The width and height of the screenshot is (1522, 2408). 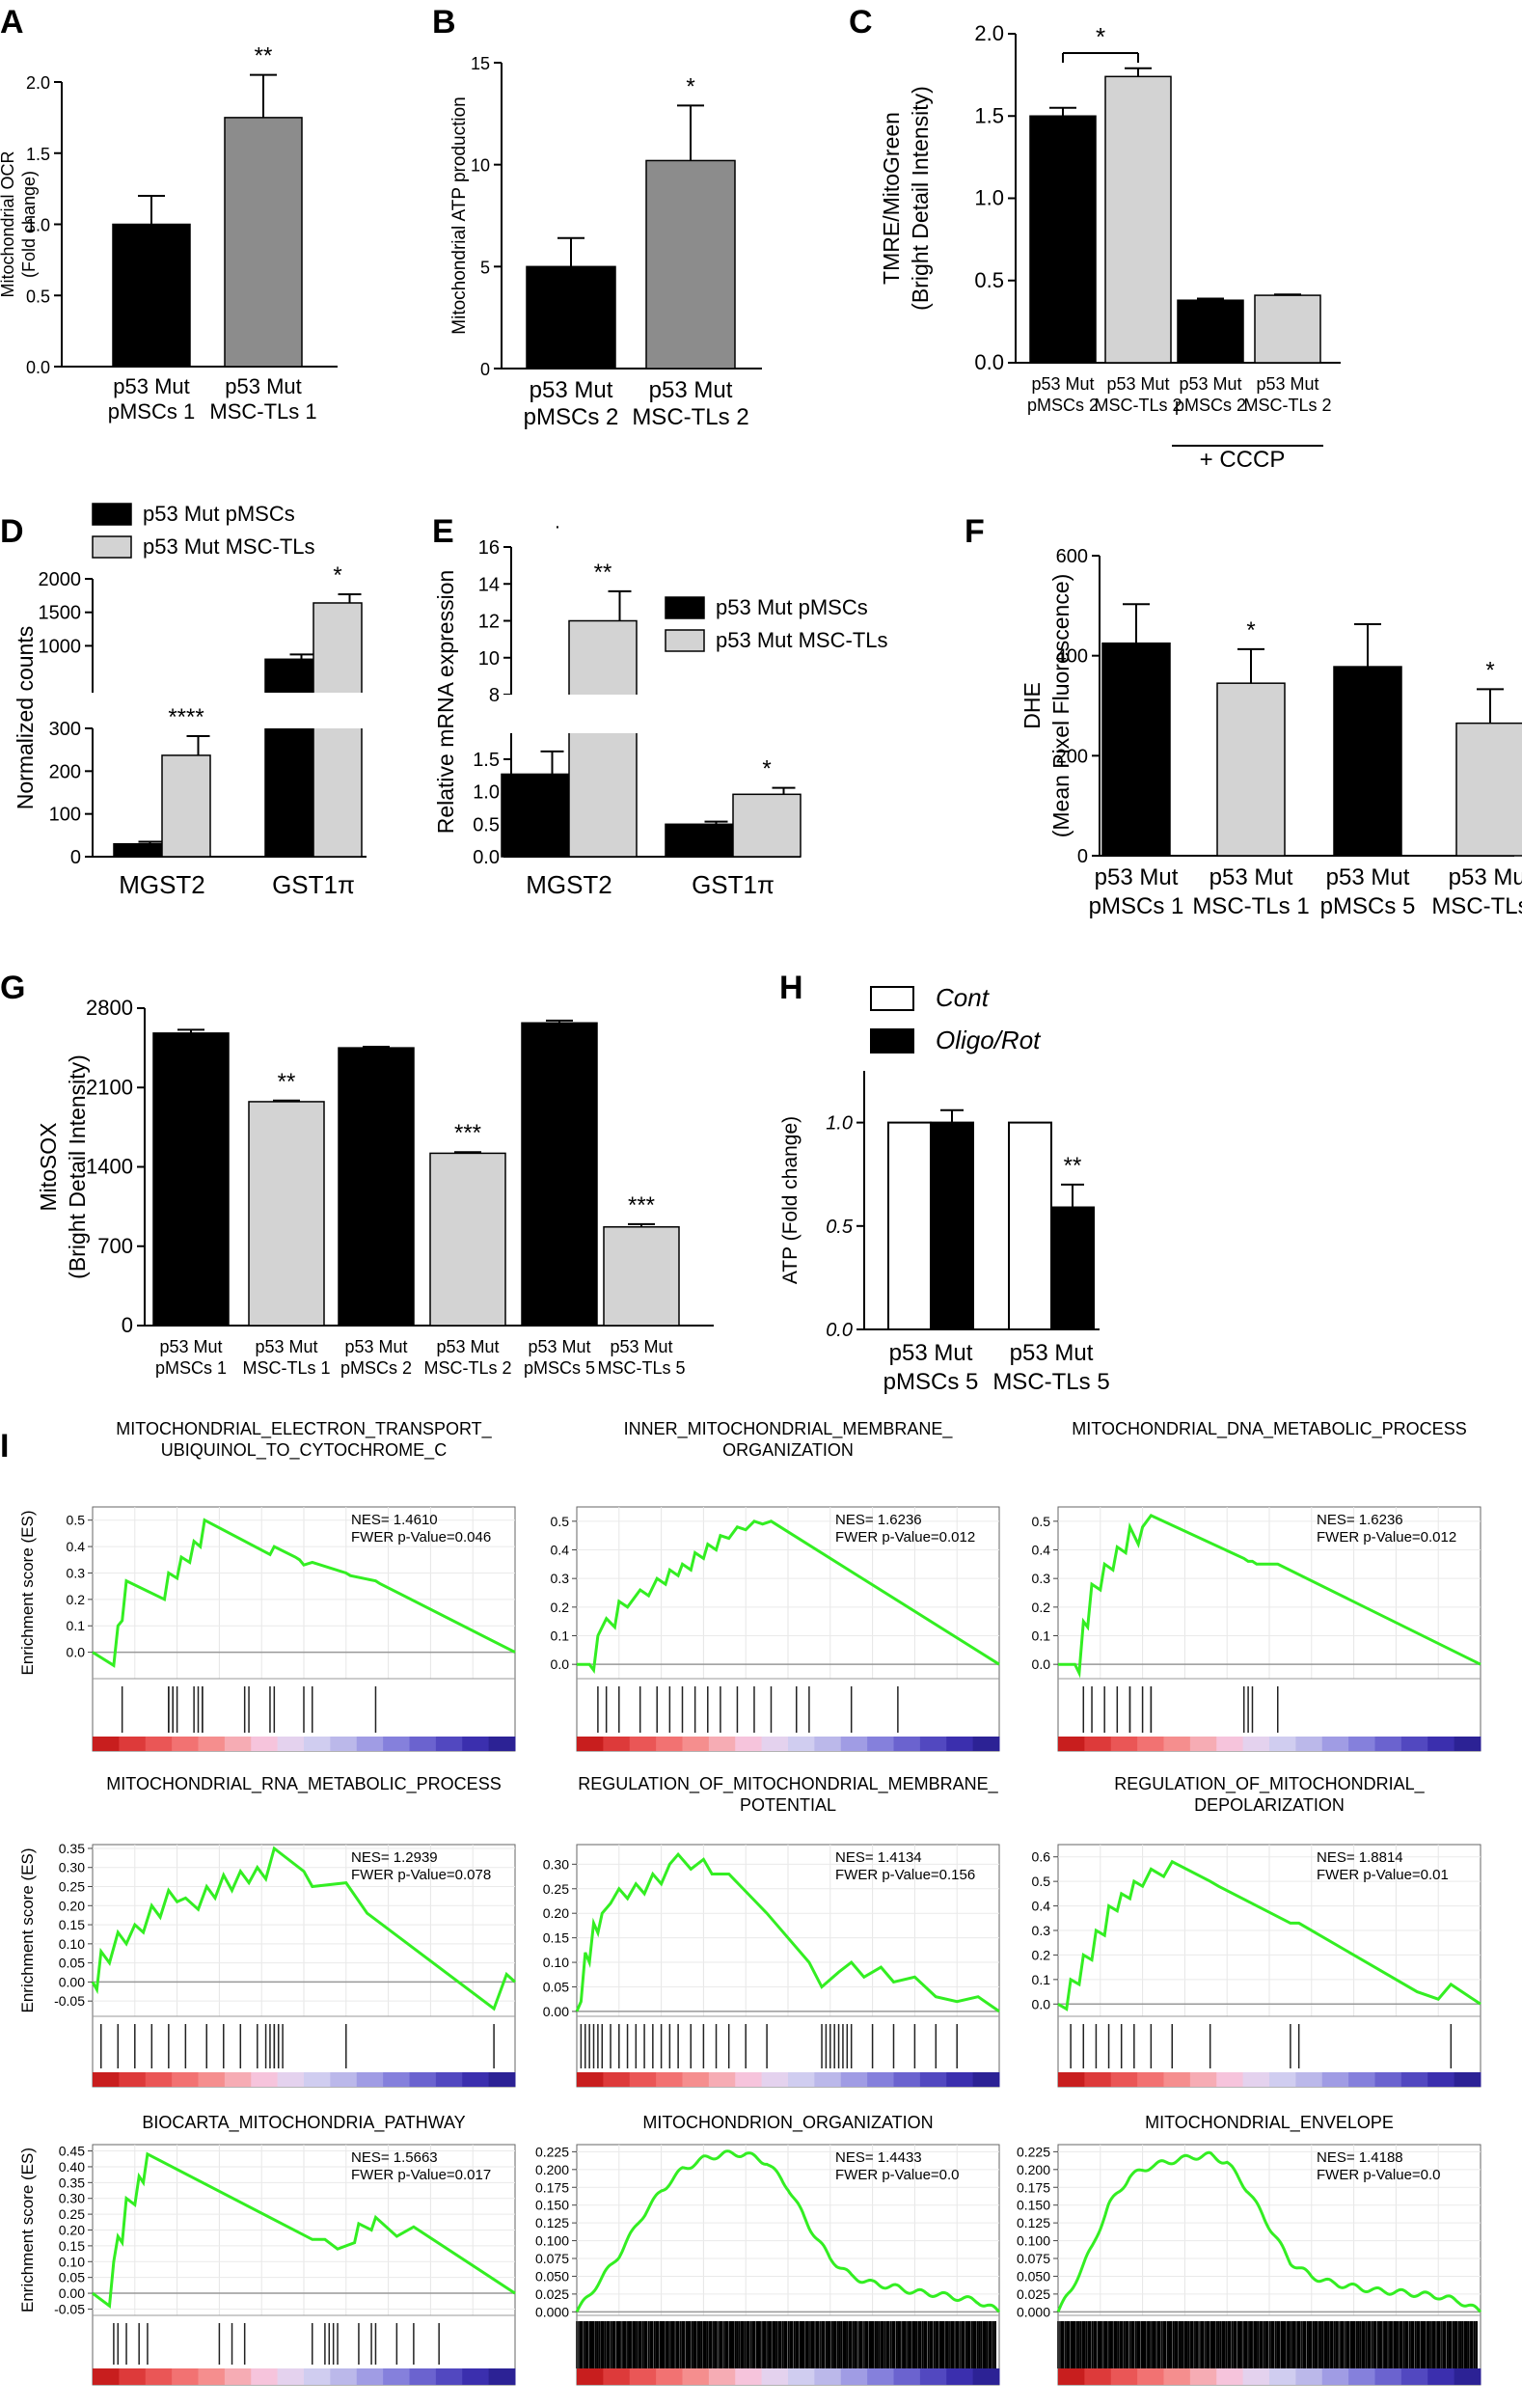 I want to click on significance-label: **, so click(x=1073, y=1166).